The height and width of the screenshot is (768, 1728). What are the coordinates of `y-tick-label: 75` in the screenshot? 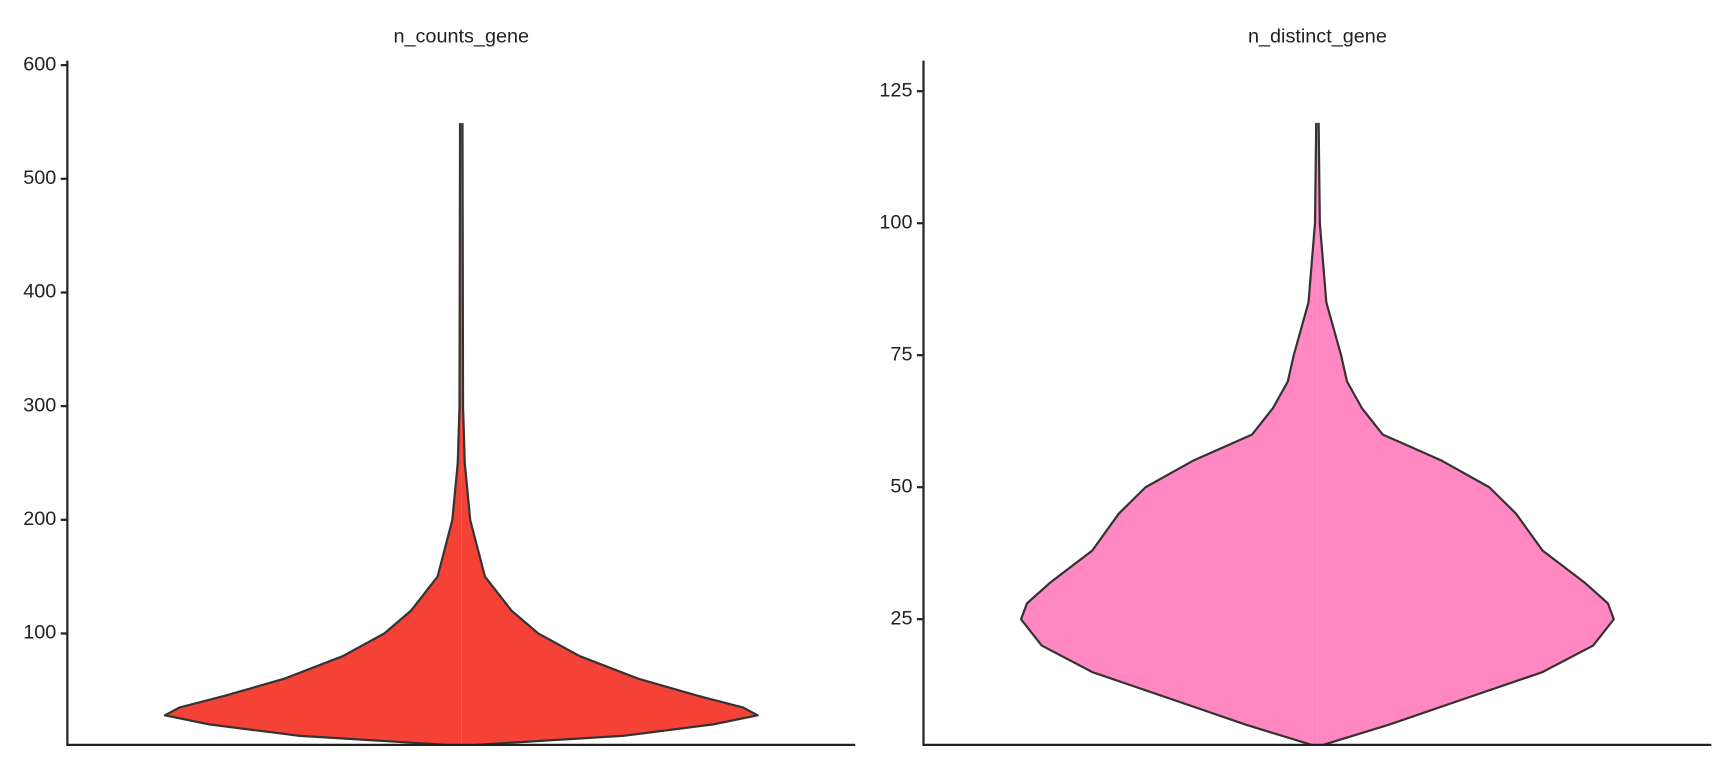 It's located at (901, 354).